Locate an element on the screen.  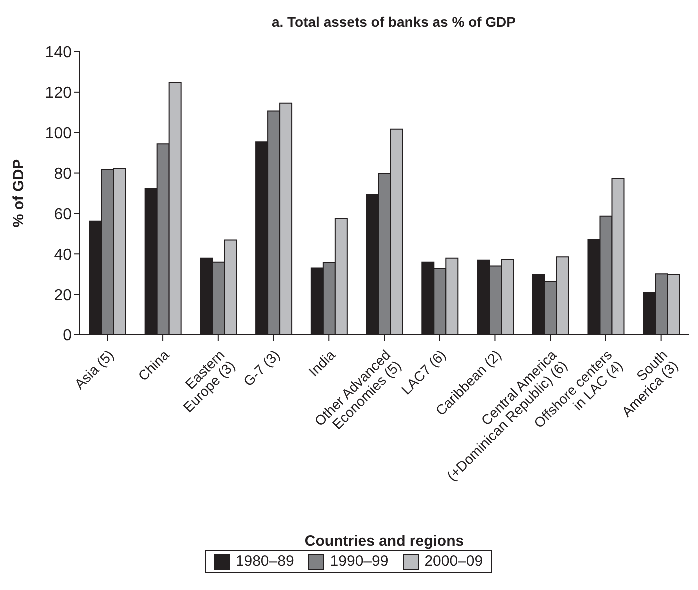
y-tick-label: 120 is located at coordinates (58, 93).